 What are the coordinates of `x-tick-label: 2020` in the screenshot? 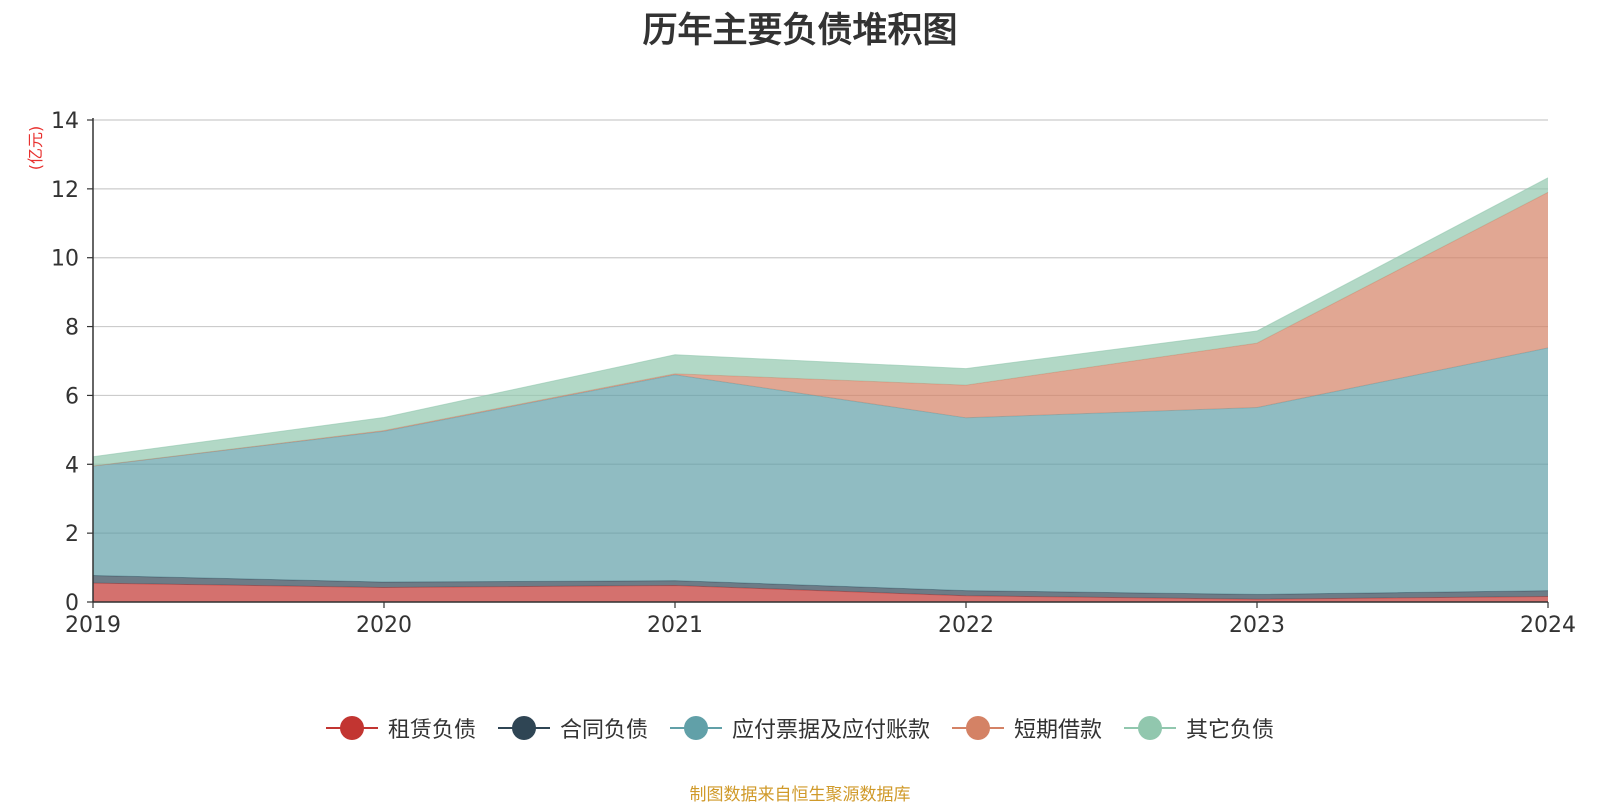 It's located at (384, 625).